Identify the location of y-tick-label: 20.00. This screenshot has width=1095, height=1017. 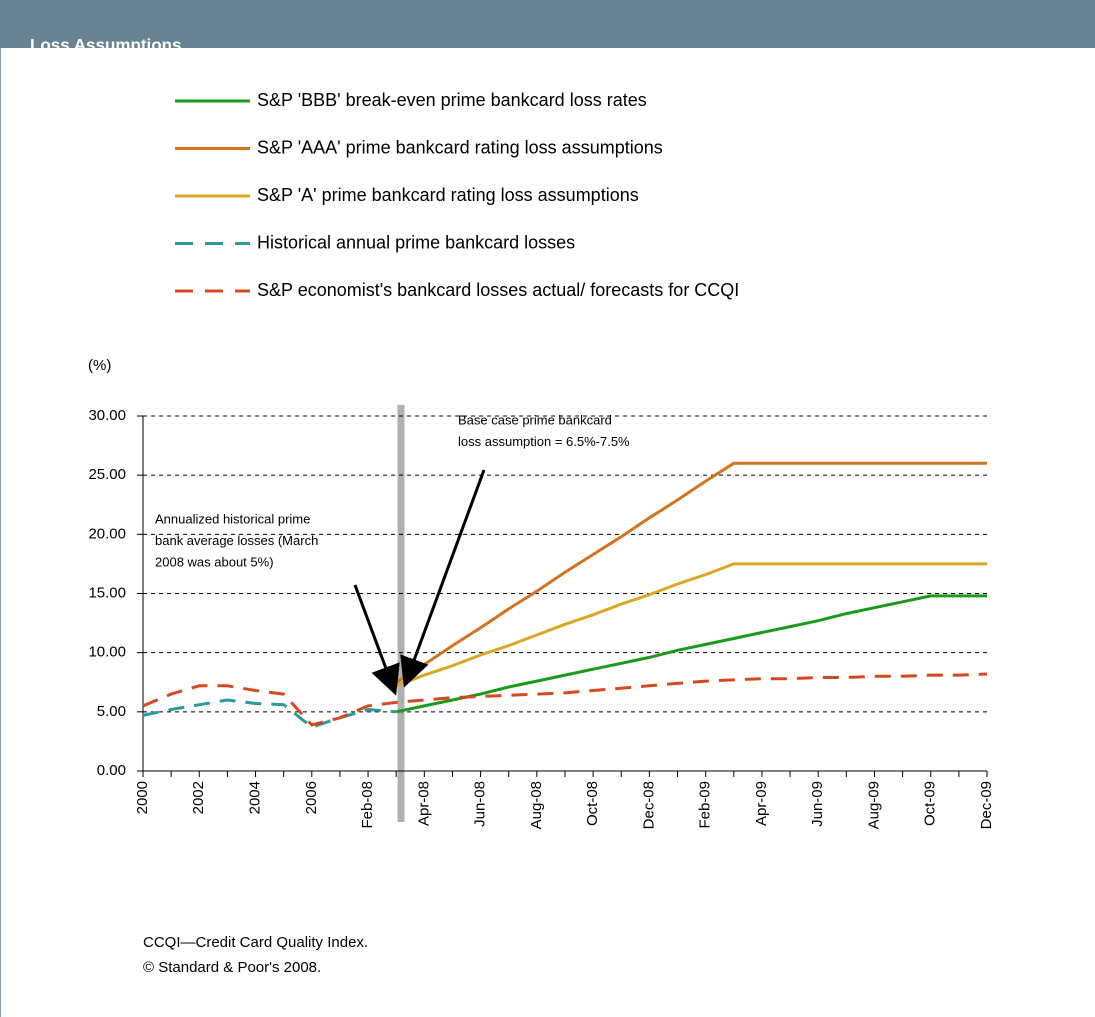
(107, 533).